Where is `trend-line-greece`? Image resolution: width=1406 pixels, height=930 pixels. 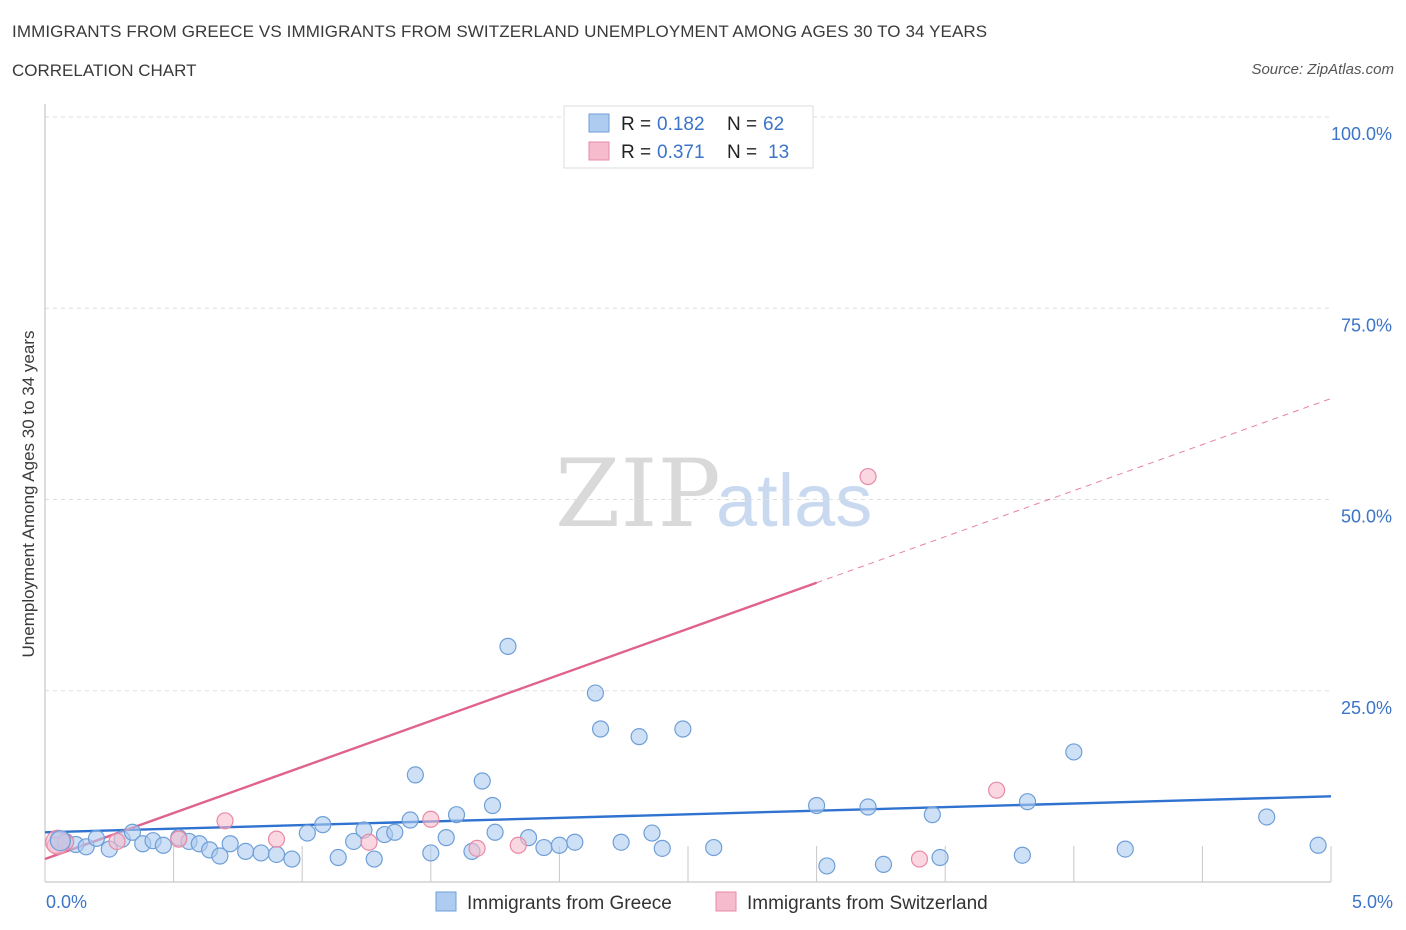
trend-line-greece is located at coordinates (688, 814).